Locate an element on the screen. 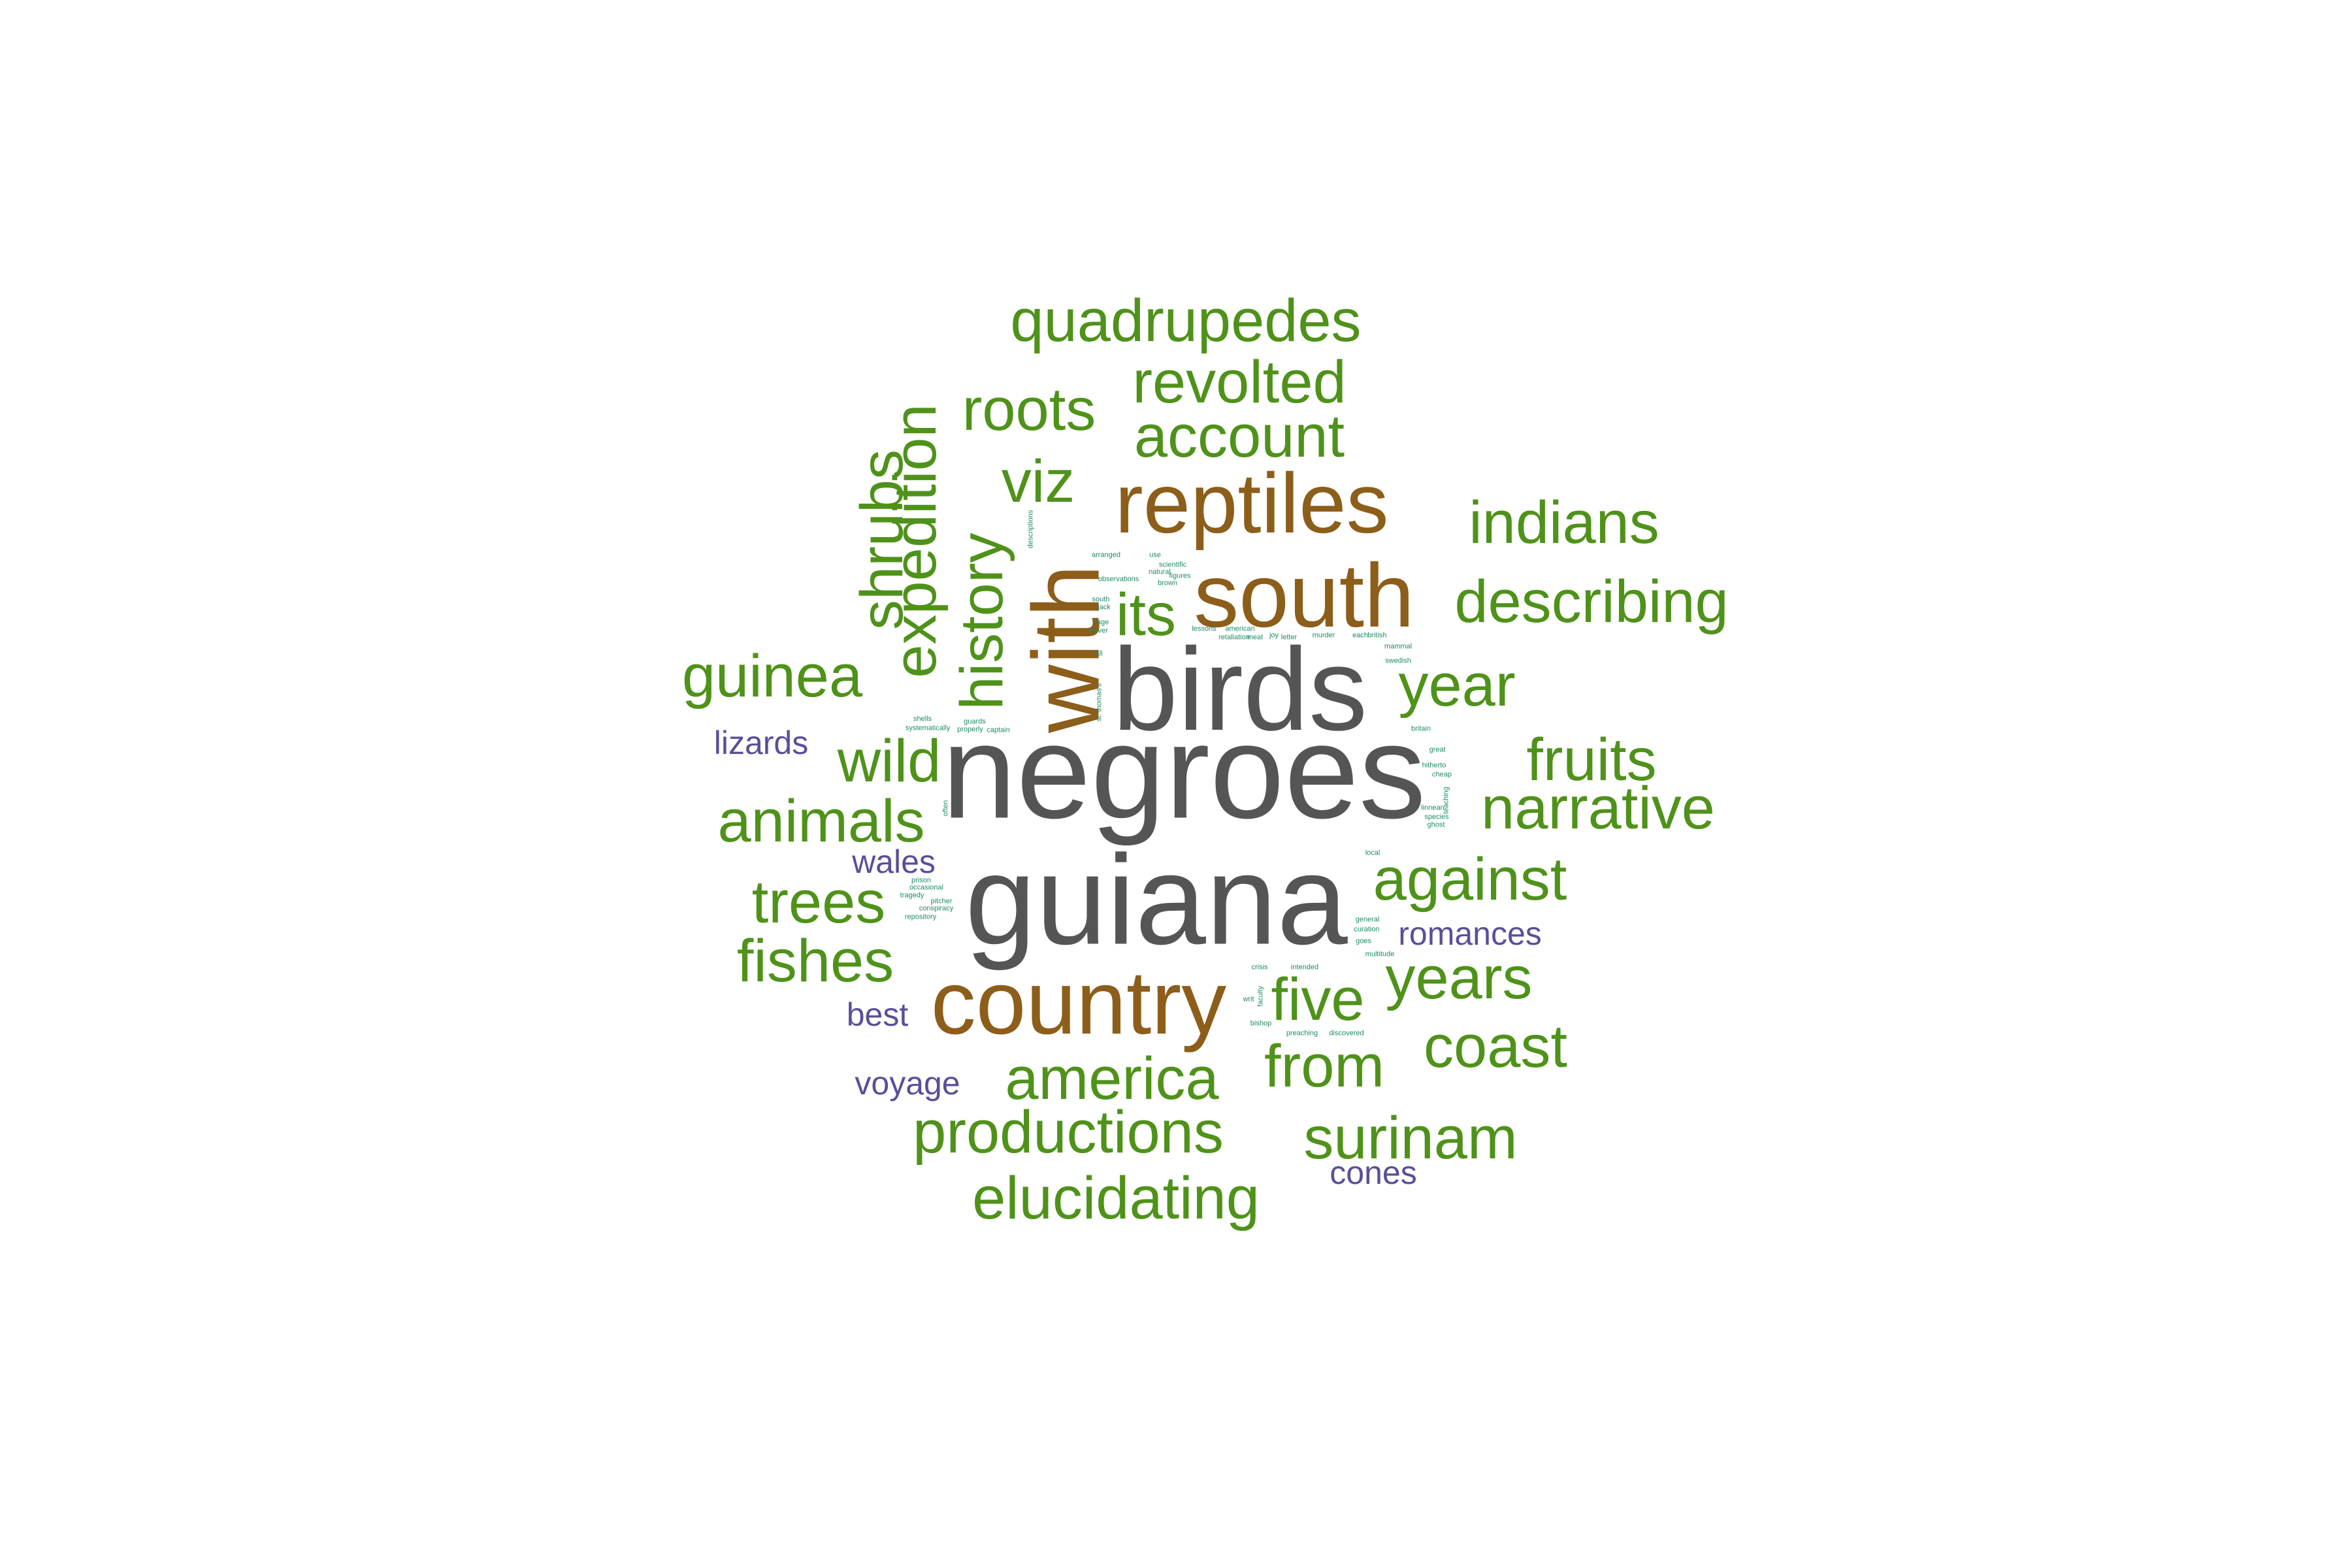  word-hitherto: hitherto is located at coordinates (1434, 765).